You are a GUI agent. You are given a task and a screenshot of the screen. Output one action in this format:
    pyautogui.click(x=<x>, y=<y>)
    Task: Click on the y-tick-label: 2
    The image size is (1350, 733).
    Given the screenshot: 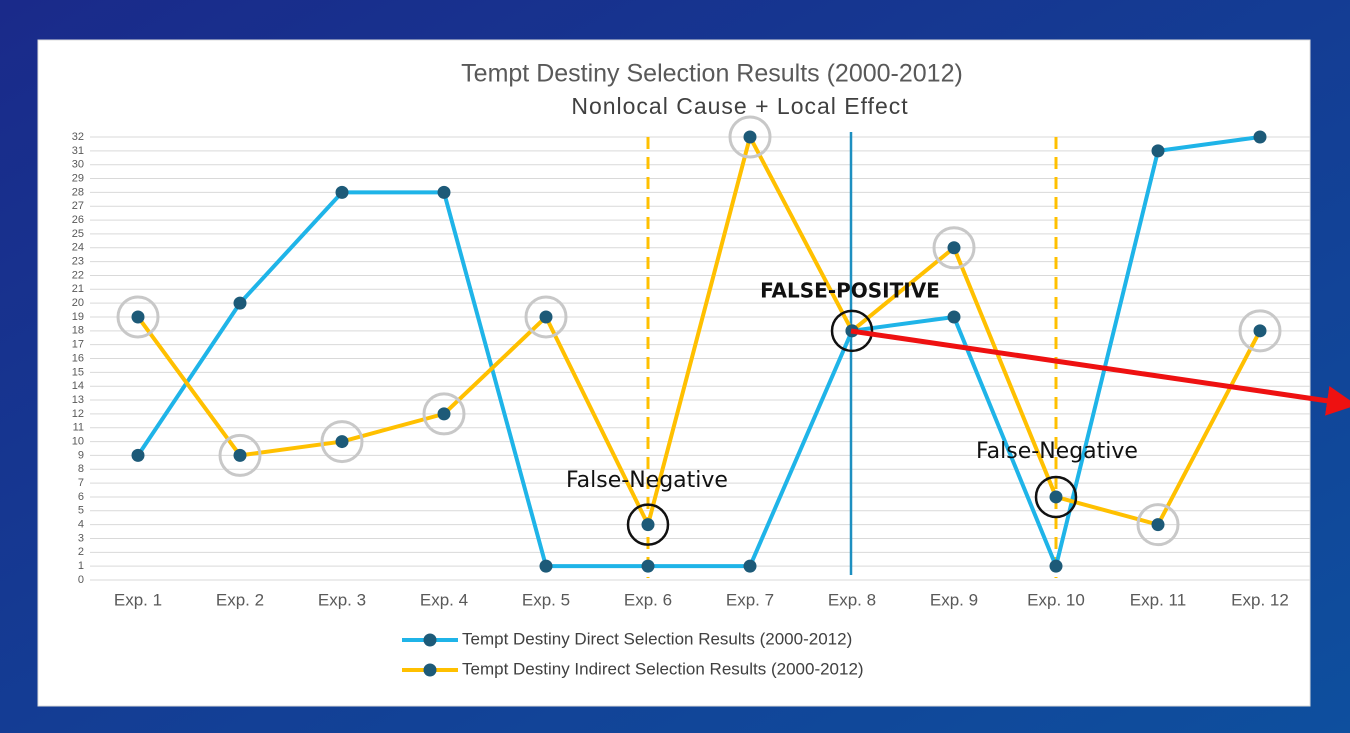 What is the action you would take?
    pyautogui.click(x=81, y=552)
    